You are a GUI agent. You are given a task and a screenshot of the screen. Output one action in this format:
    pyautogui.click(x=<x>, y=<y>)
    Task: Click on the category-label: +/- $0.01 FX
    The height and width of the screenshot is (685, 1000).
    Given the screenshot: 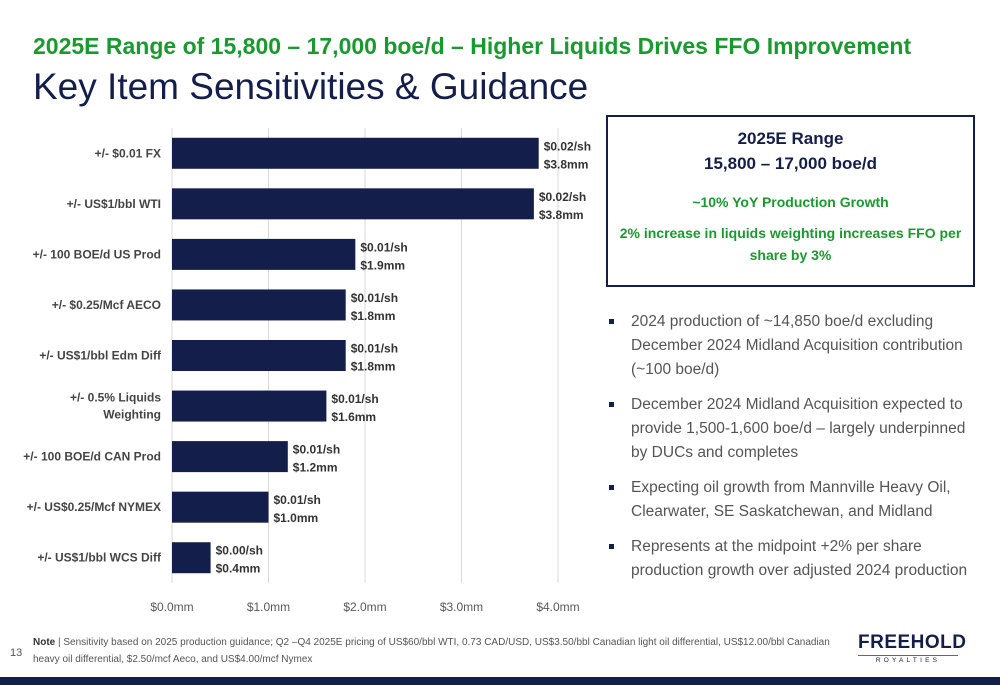 What is the action you would take?
    pyautogui.click(x=128, y=153)
    